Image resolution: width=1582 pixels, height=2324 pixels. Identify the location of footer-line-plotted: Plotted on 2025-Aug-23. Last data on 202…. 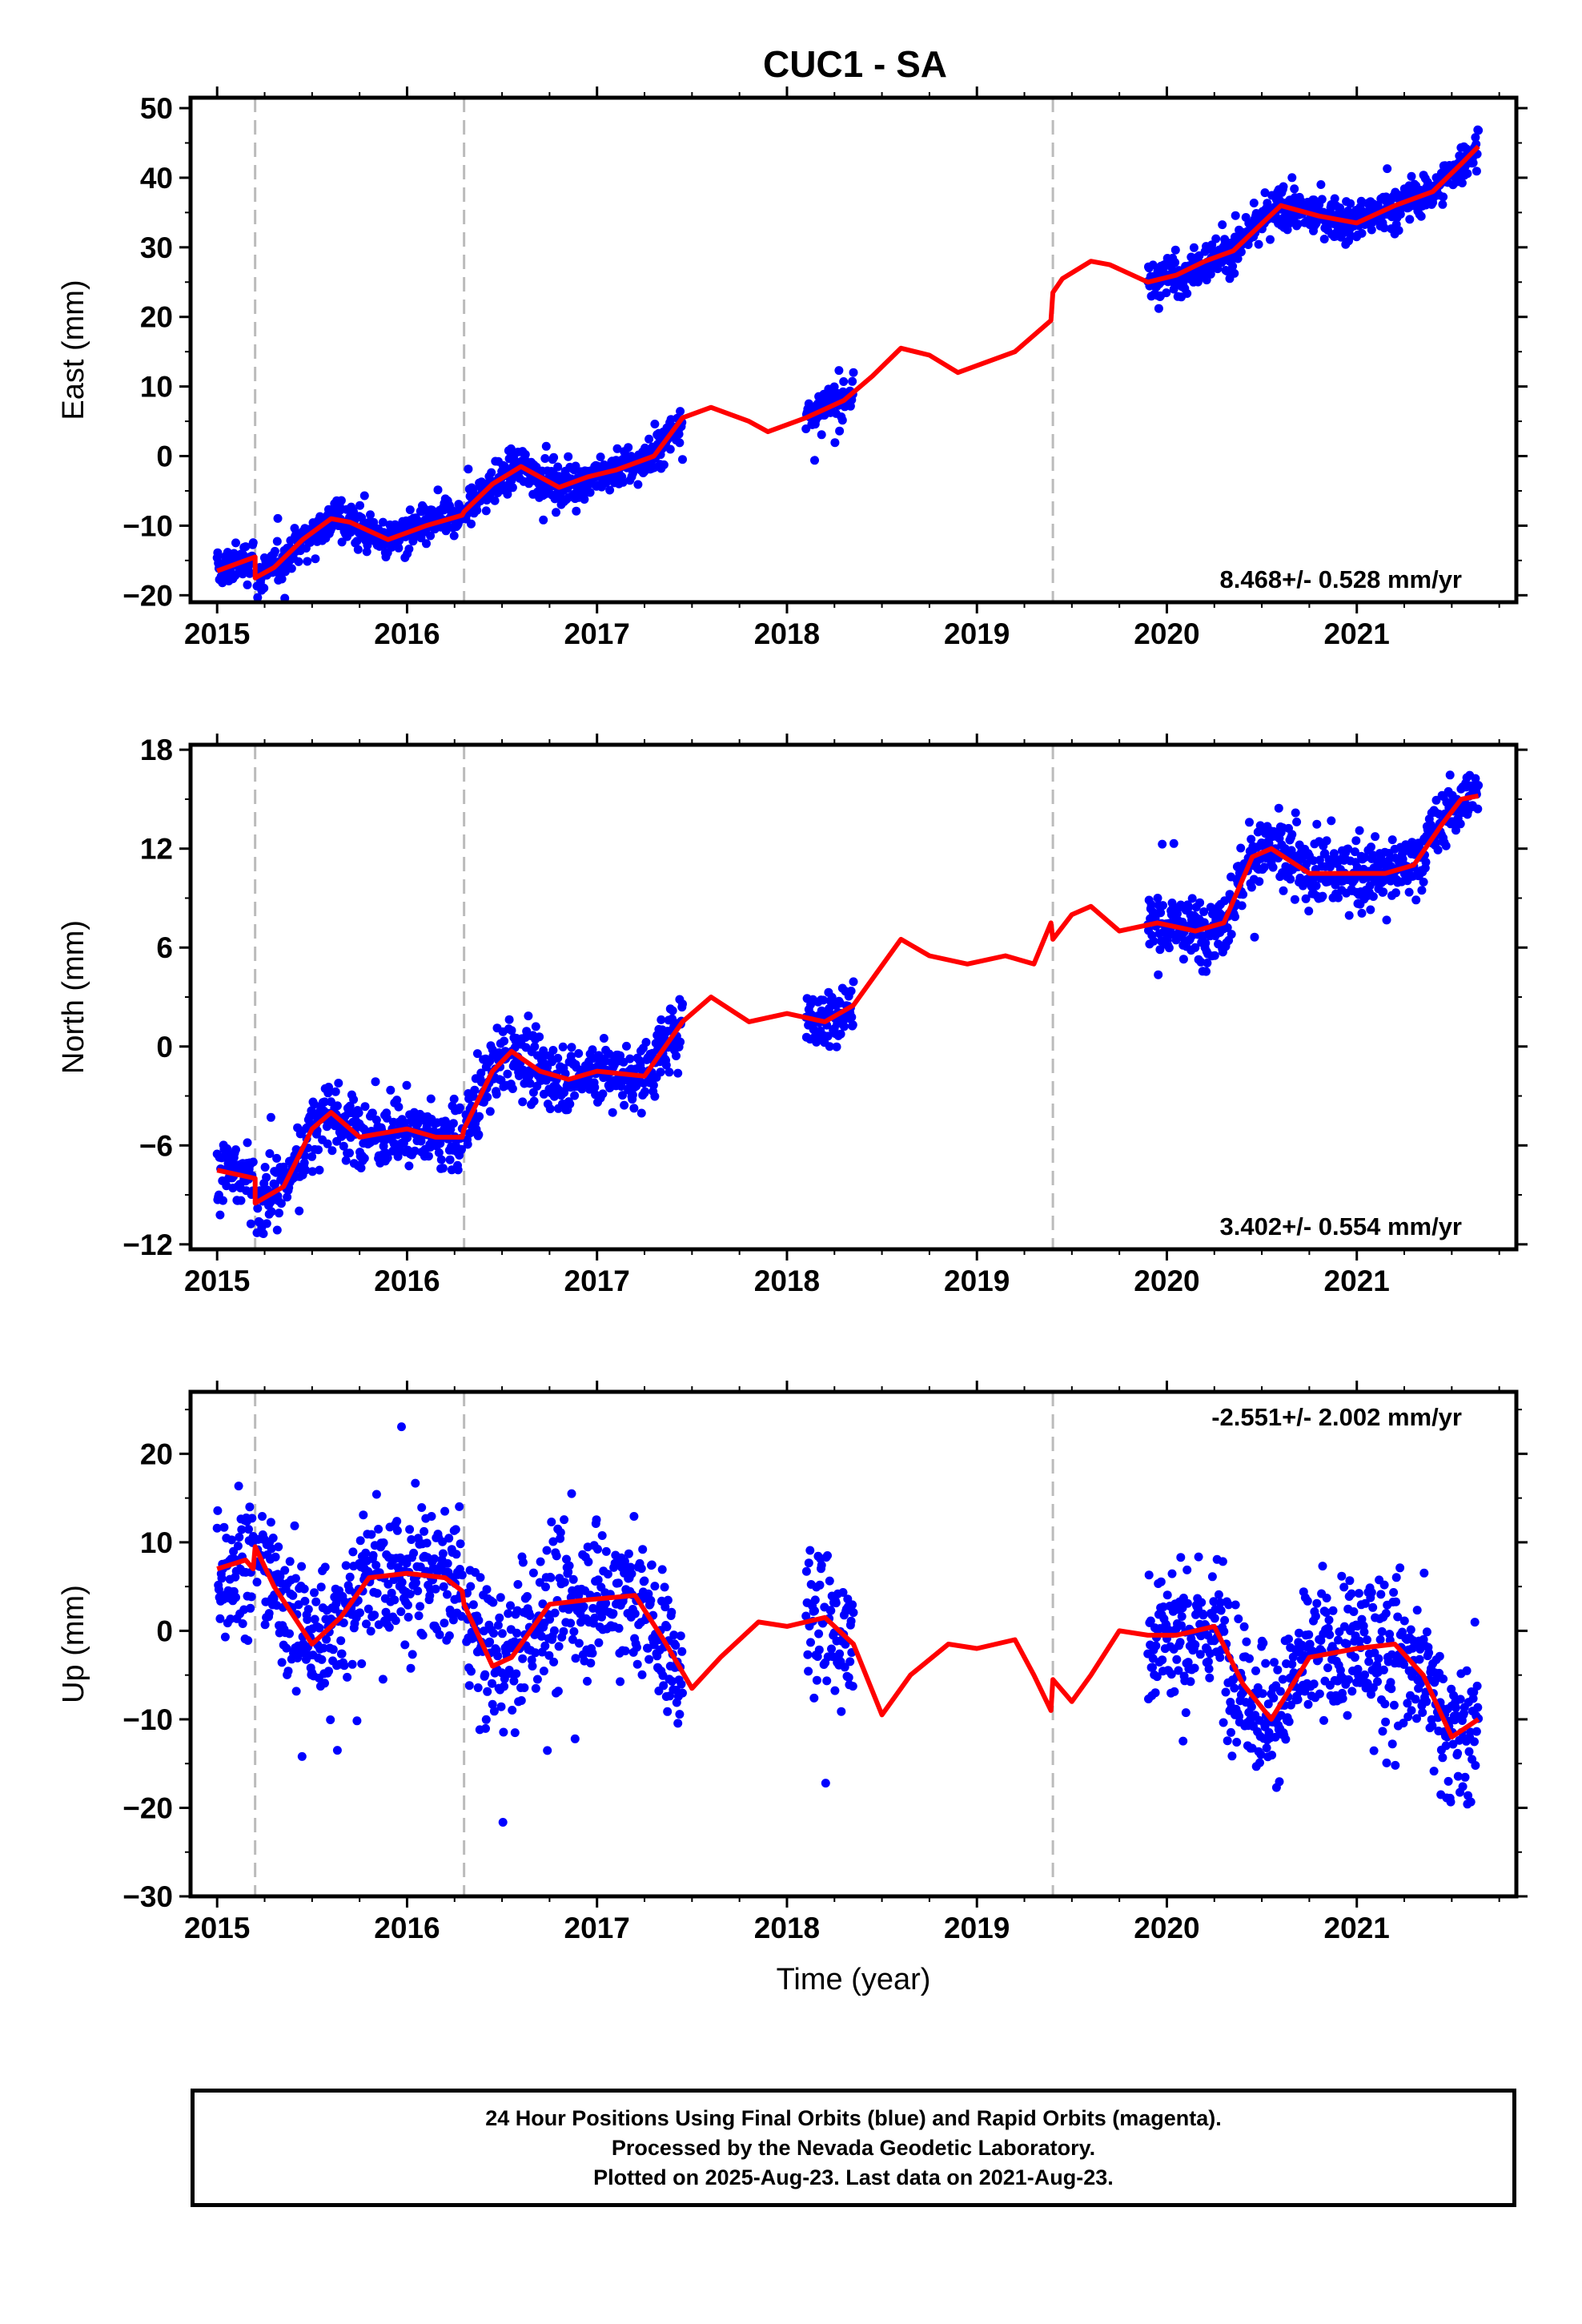
(853, 2177).